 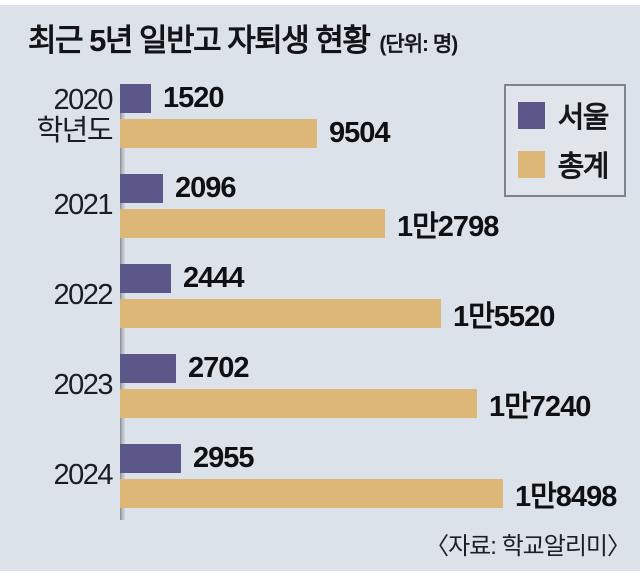 I want to click on category-label: 2022, so click(x=83, y=295).